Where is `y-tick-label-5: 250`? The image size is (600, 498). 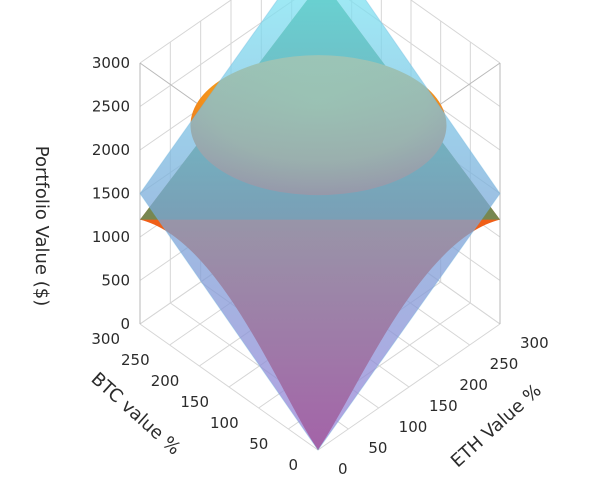 y-tick-label-5: 250 is located at coordinates (504, 364).